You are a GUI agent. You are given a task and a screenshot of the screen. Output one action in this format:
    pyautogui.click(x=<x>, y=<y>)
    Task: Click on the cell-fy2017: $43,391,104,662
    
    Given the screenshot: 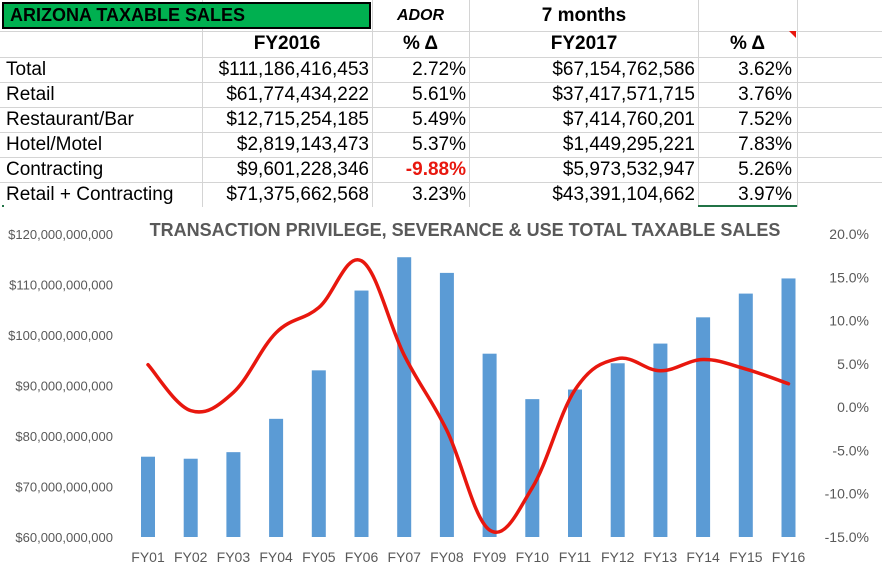 What is the action you would take?
    pyautogui.click(x=623, y=194)
    